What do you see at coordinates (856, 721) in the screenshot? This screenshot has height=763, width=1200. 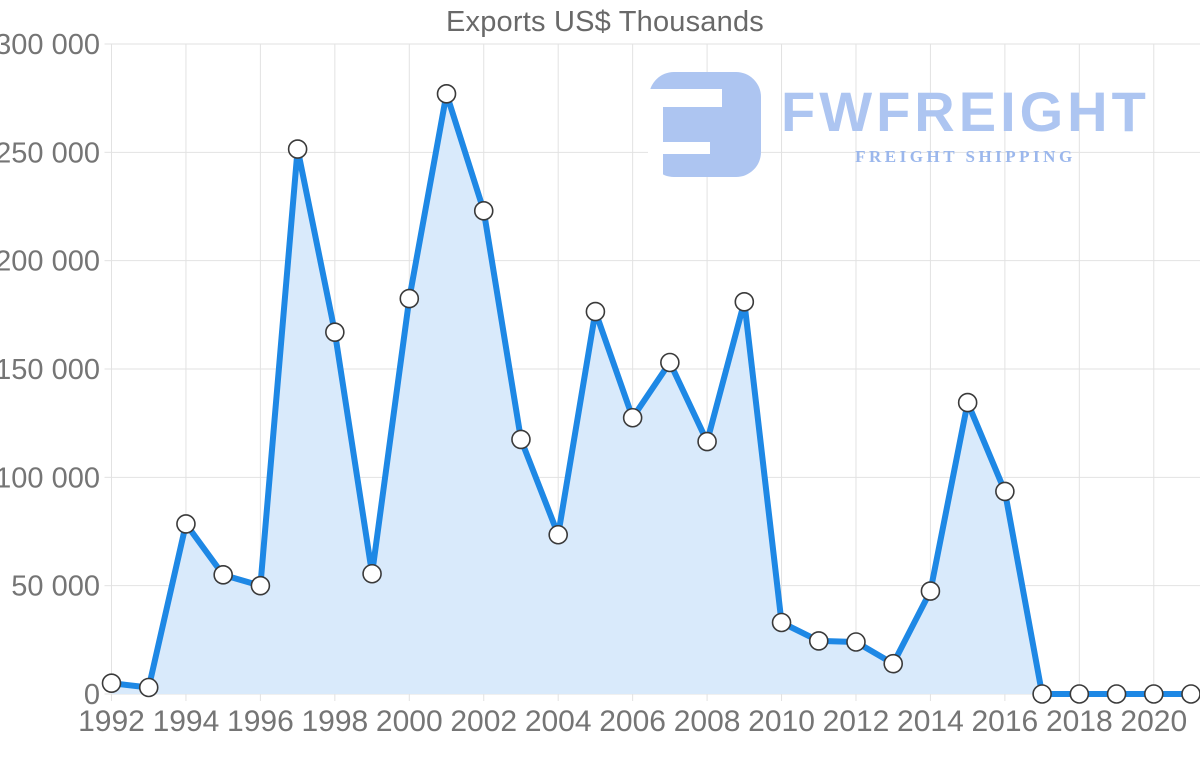 I see `x-tick-label: 2012` at bounding box center [856, 721].